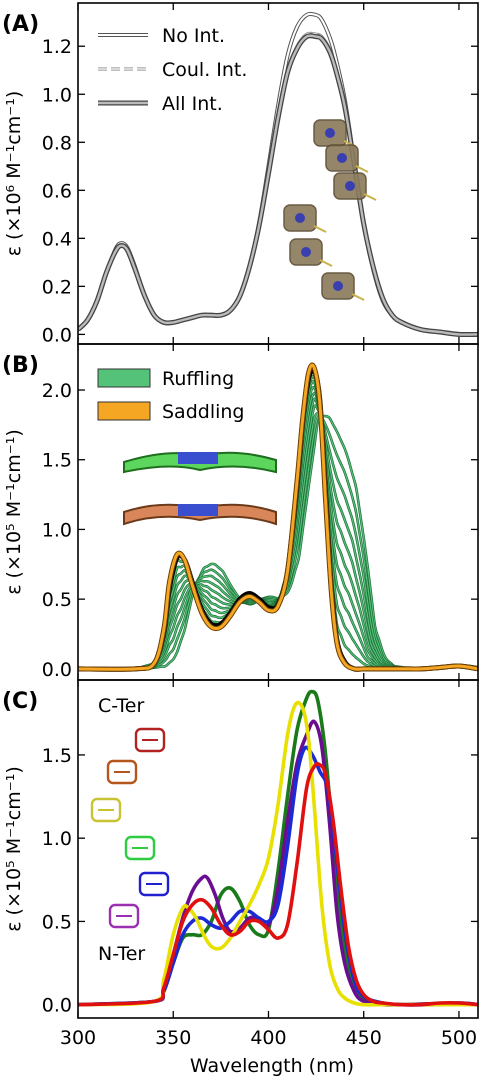 Image resolution: width=484 pixels, height=1085 pixels. I want to click on x-tick-label: 350, so click(173, 1038).